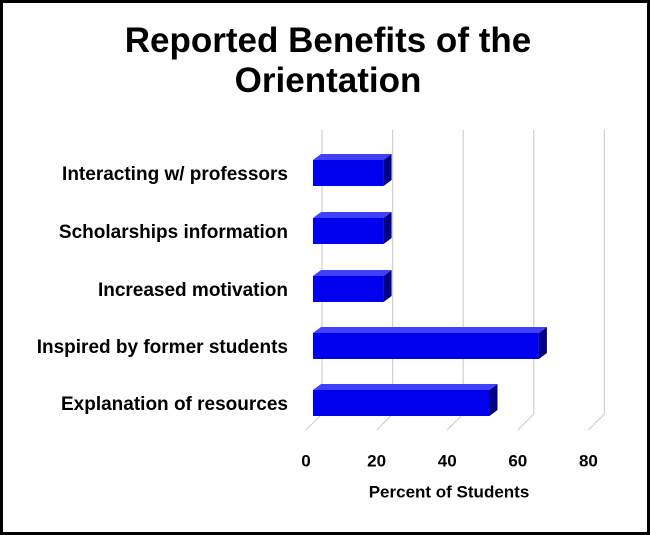  What do you see at coordinates (162, 347) in the screenshot?
I see `y-tick-label: Inspired by former students` at bounding box center [162, 347].